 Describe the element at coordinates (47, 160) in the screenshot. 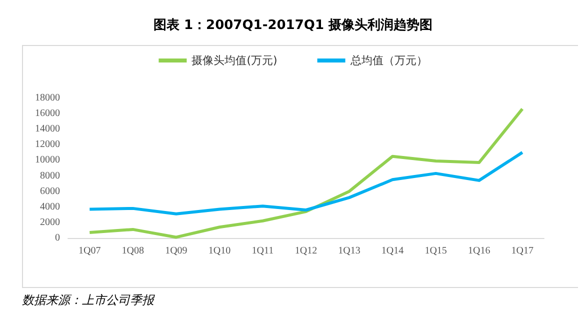

I see `y-tick-label: 10000` at that location.